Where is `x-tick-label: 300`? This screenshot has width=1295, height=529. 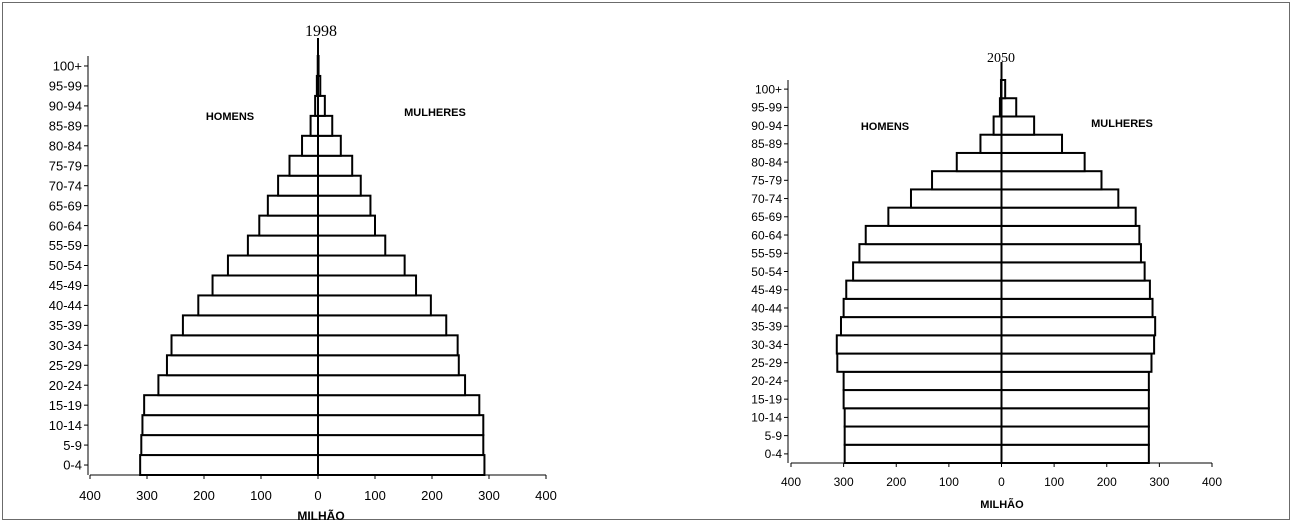
x-tick-label: 300 is located at coordinates (489, 495).